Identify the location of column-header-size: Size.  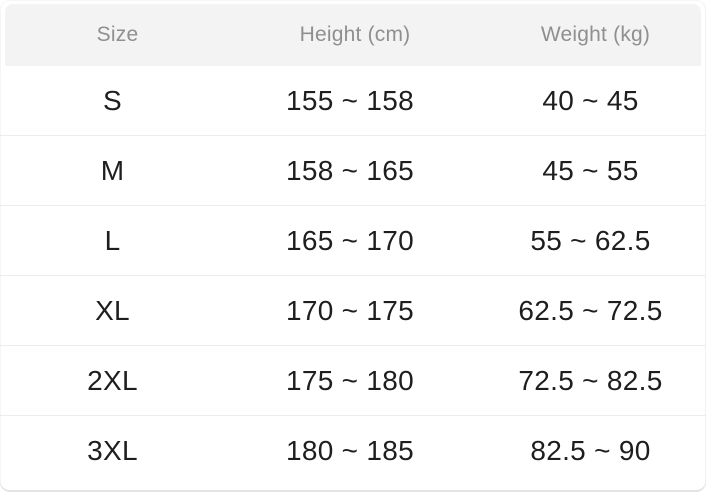
(117, 34).